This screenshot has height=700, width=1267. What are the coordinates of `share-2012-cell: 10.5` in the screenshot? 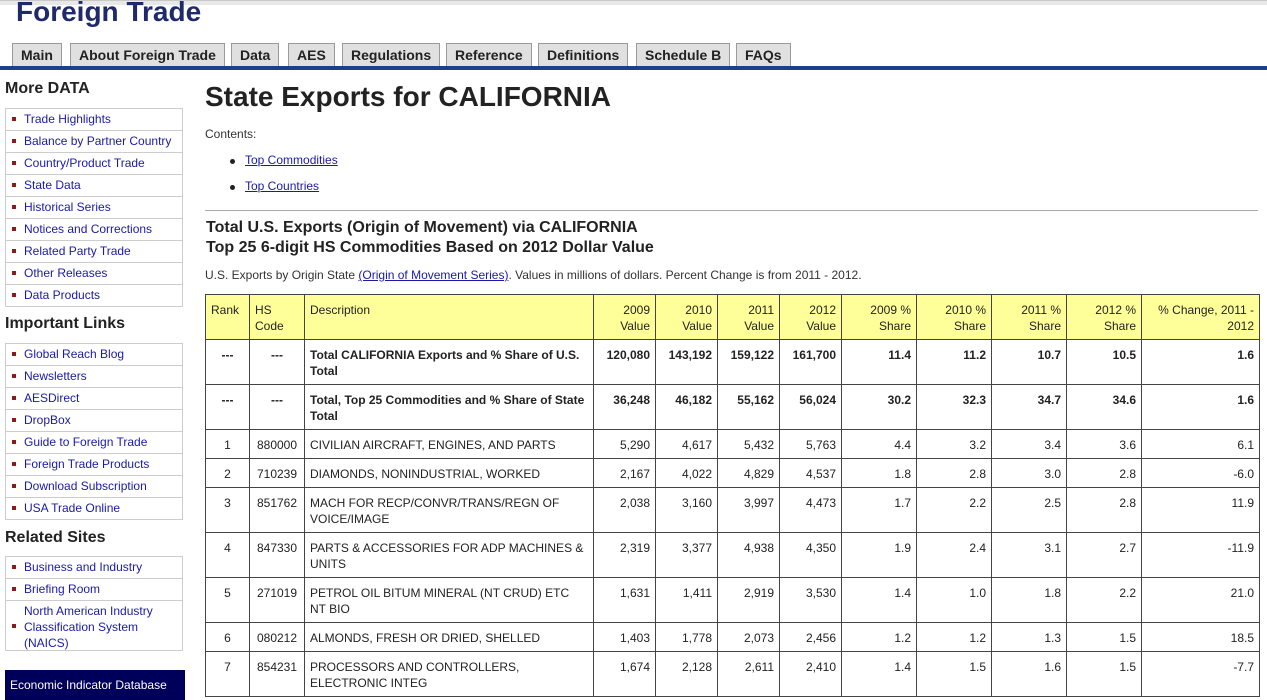 It's located at (1104, 362).